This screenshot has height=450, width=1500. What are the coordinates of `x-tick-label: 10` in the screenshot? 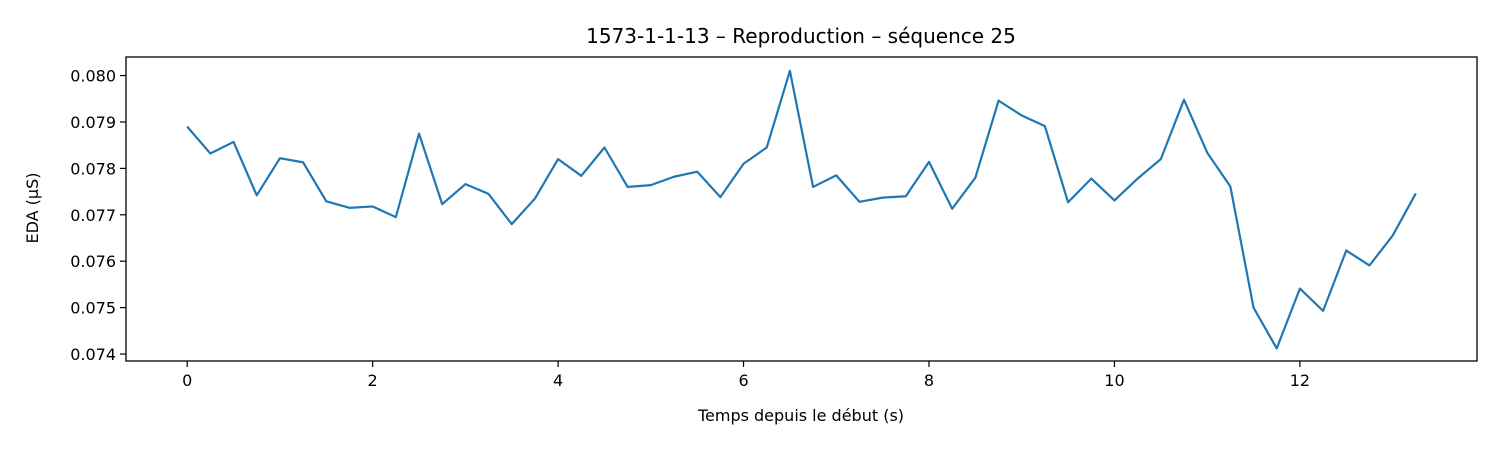 It's located at (1114, 380).